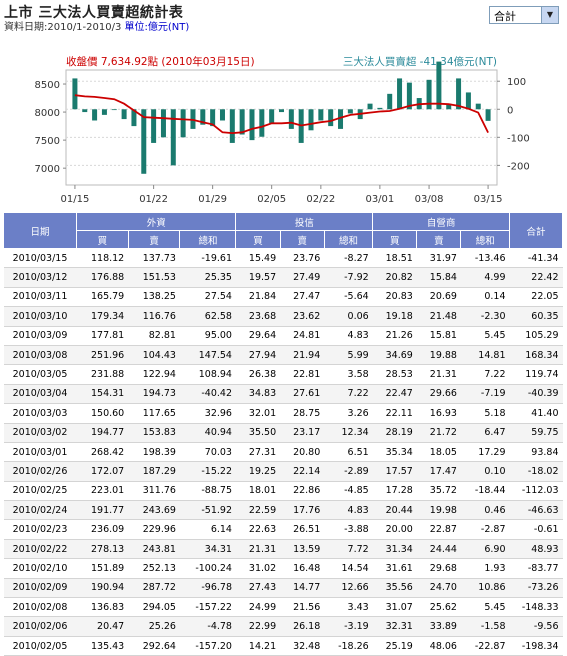 The width and height of the screenshot is (567, 656). I want to click on row-value: 19.88, so click(438, 355).